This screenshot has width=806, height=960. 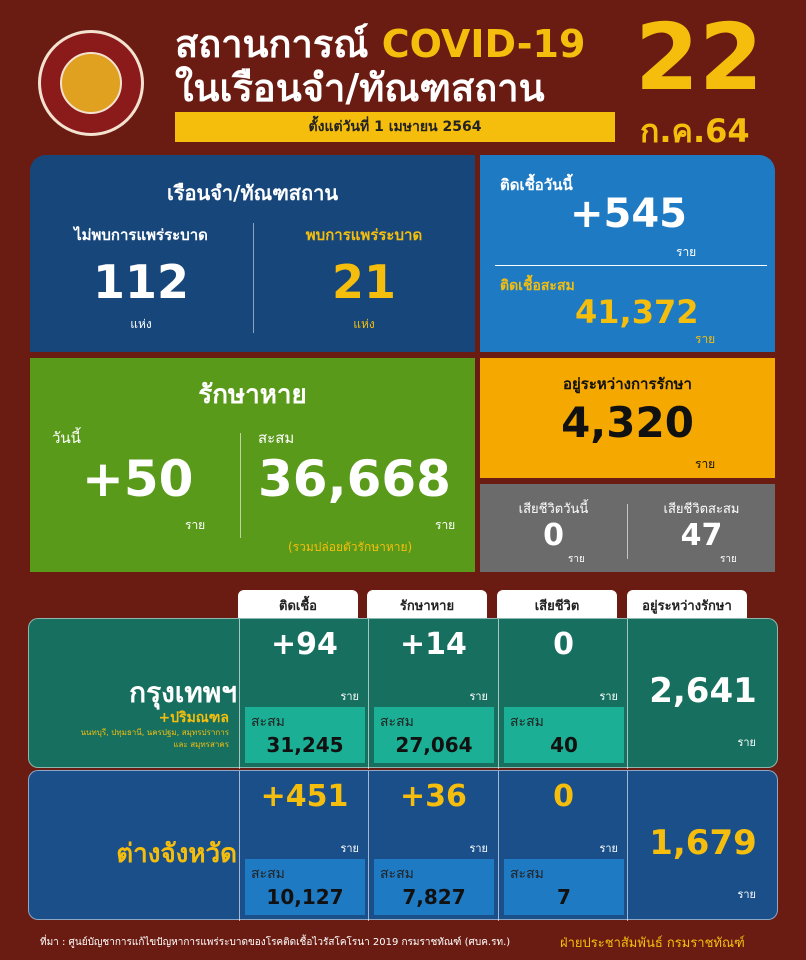 What do you see at coordinates (699, 57) in the screenshot?
I see `report-day: 22` at bounding box center [699, 57].